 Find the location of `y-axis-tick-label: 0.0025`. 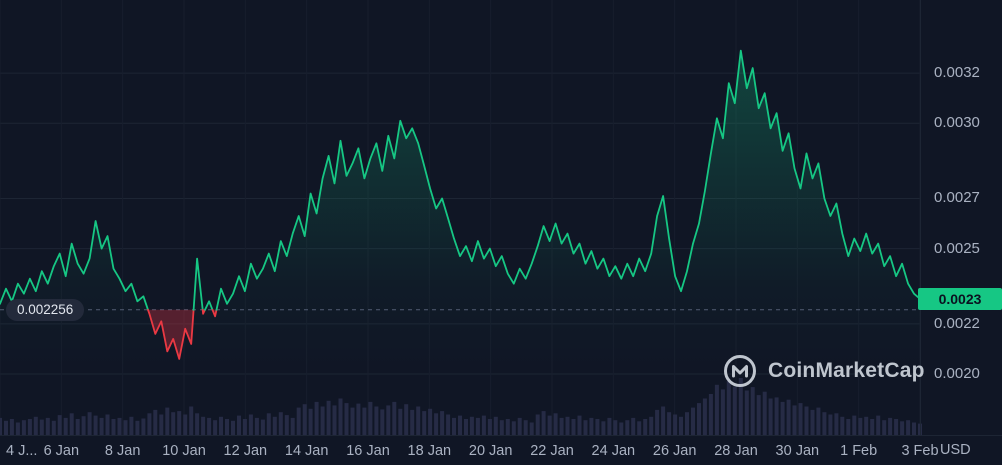

y-axis-tick-label: 0.0025 is located at coordinates (957, 248).